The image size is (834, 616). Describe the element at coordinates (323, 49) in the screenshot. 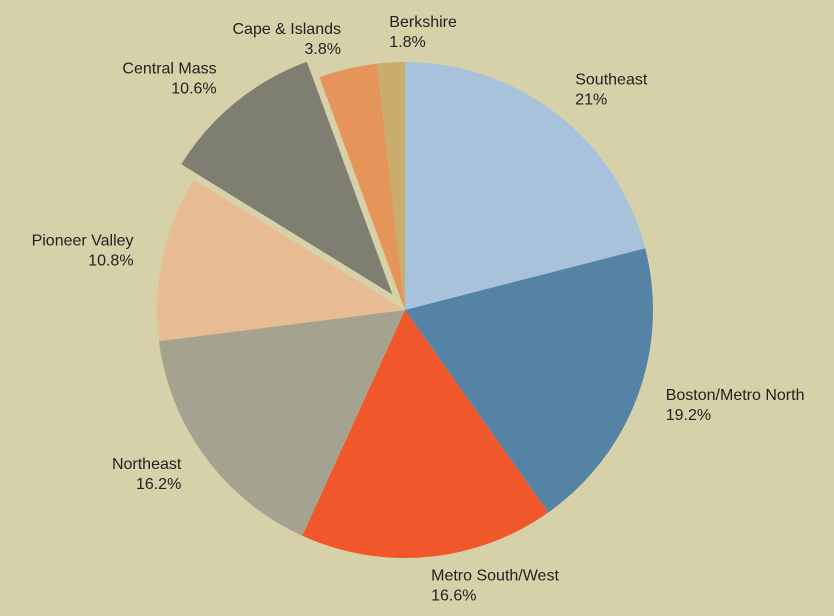

I see `slice-value-label: 3.8%` at that location.